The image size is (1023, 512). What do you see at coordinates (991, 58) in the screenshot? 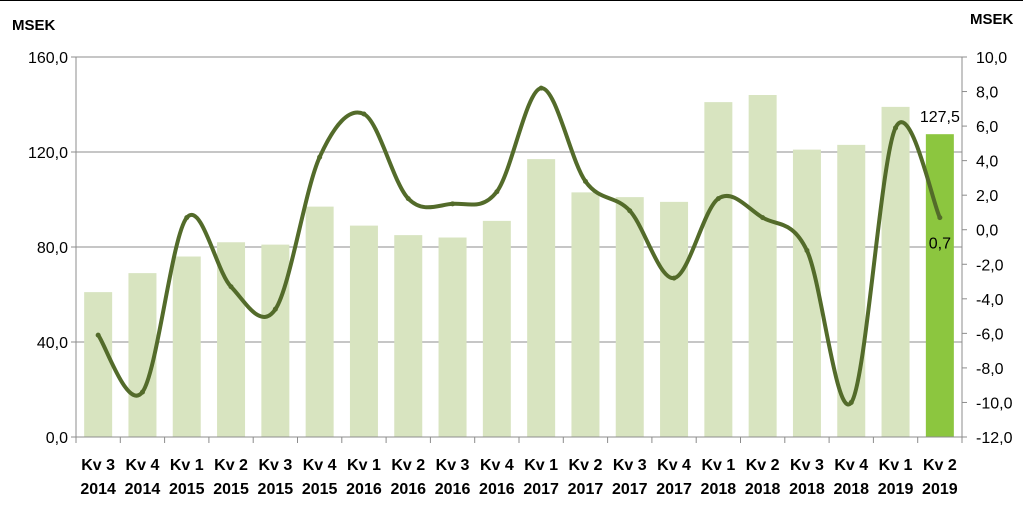
I see `right-tick-label: 10,0` at bounding box center [991, 58].